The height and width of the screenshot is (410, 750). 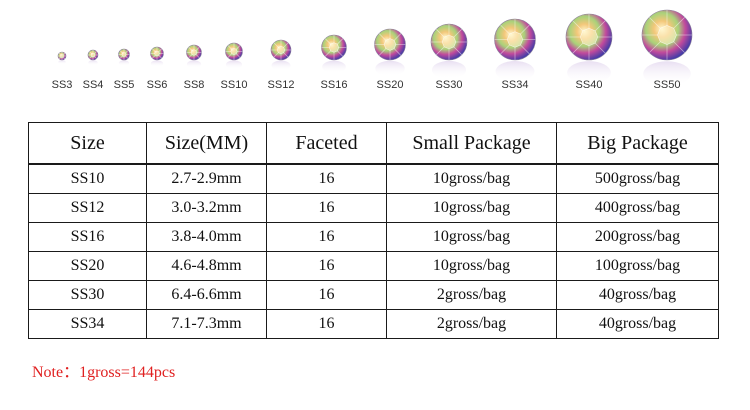 What do you see at coordinates (589, 85) in the screenshot?
I see `gem-size-label: SS40` at bounding box center [589, 85].